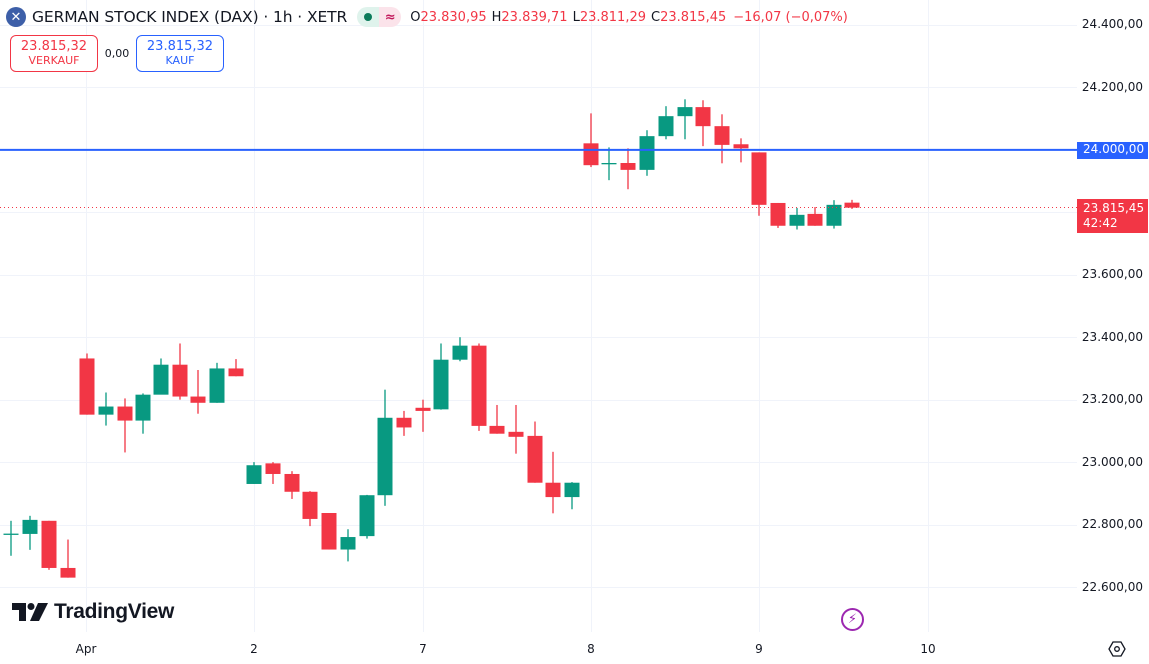 The width and height of the screenshot is (1149, 664). What do you see at coordinates (390, 17) in the screenshot?
I see `delayed-data-icon: ≈` at bounding box center [390, 17].